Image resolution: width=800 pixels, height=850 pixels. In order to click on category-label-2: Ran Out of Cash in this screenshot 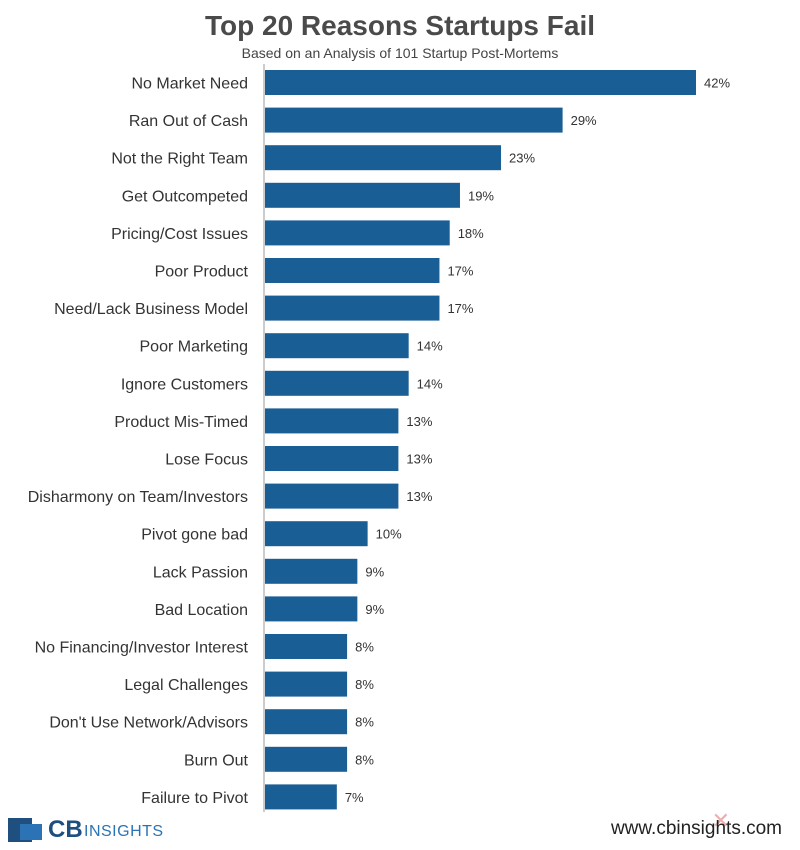, I will do `click(188, 121)`.